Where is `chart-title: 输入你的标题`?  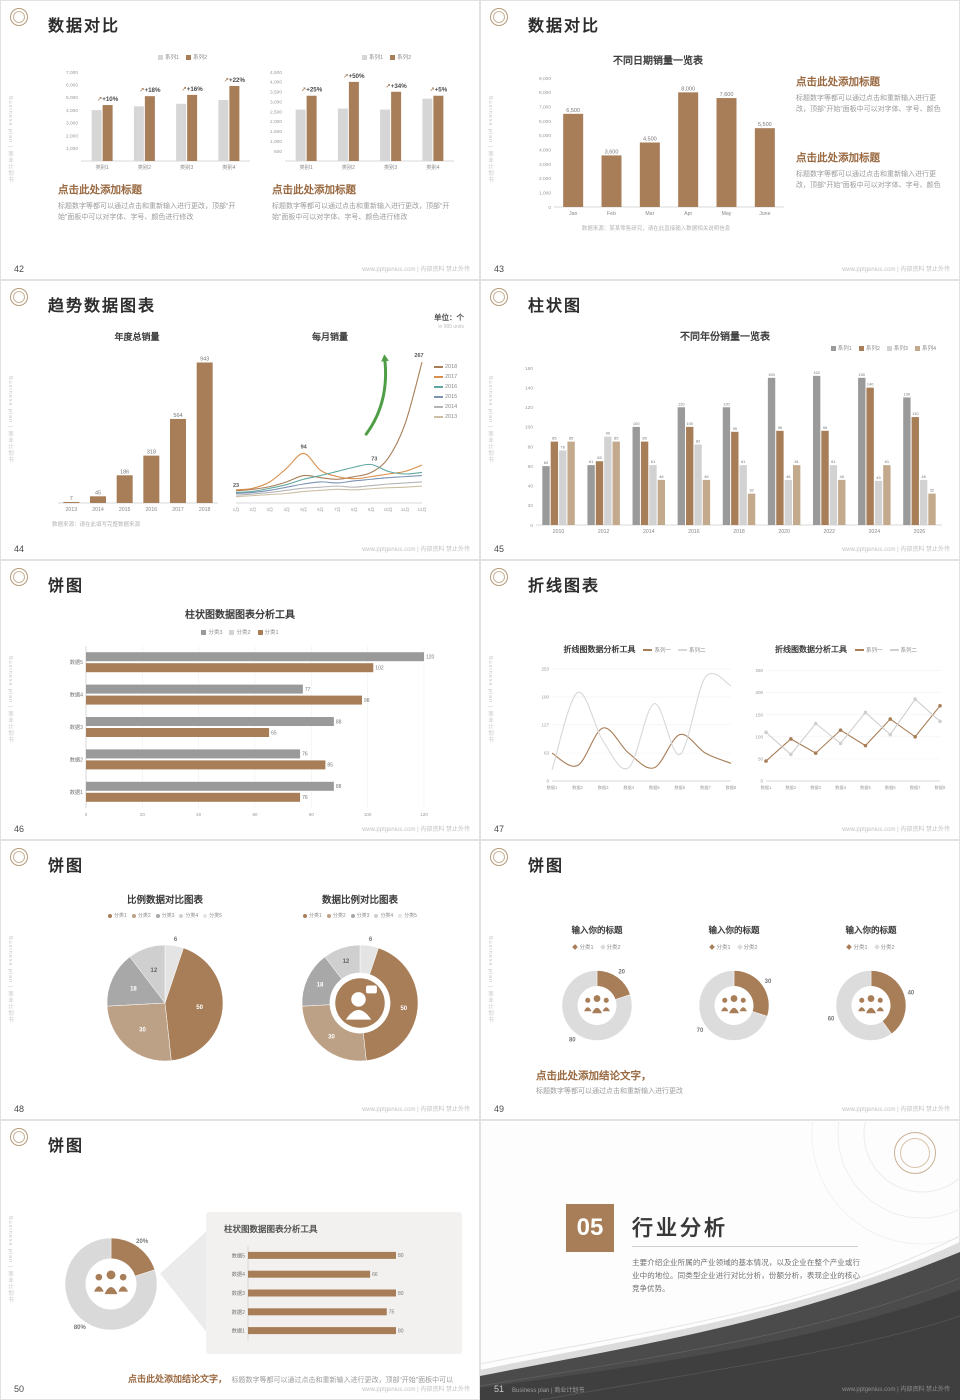 chart-title: 输入你的标题 is located at coordinates (871, 930).